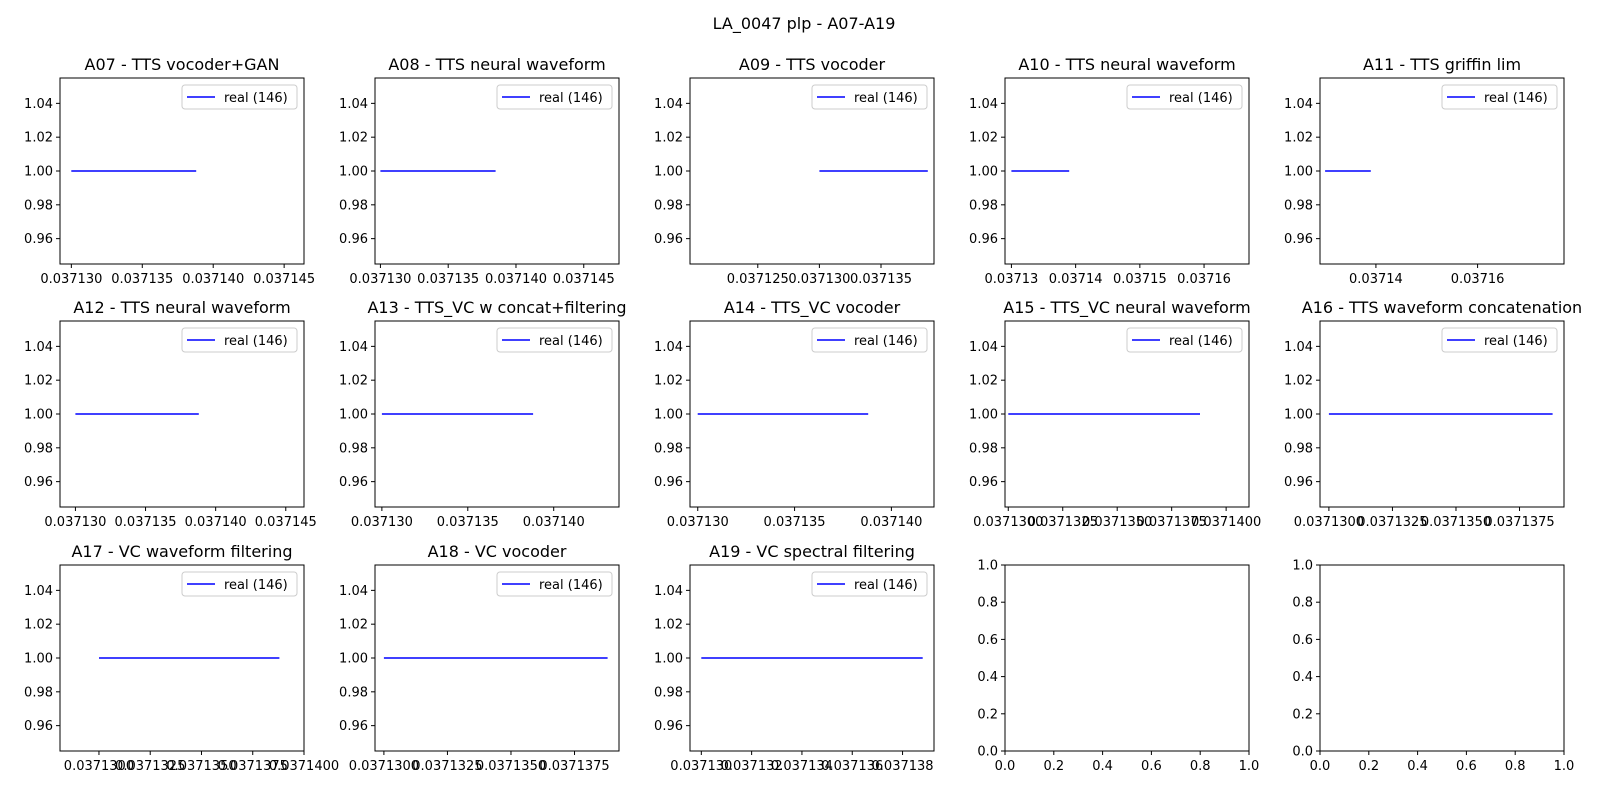 The width and height of the screenshot is (1600, 800). Describe the element at coordinates (1302, 677) in the screenshot. I see `y-tick-label: 0.4` at that location.